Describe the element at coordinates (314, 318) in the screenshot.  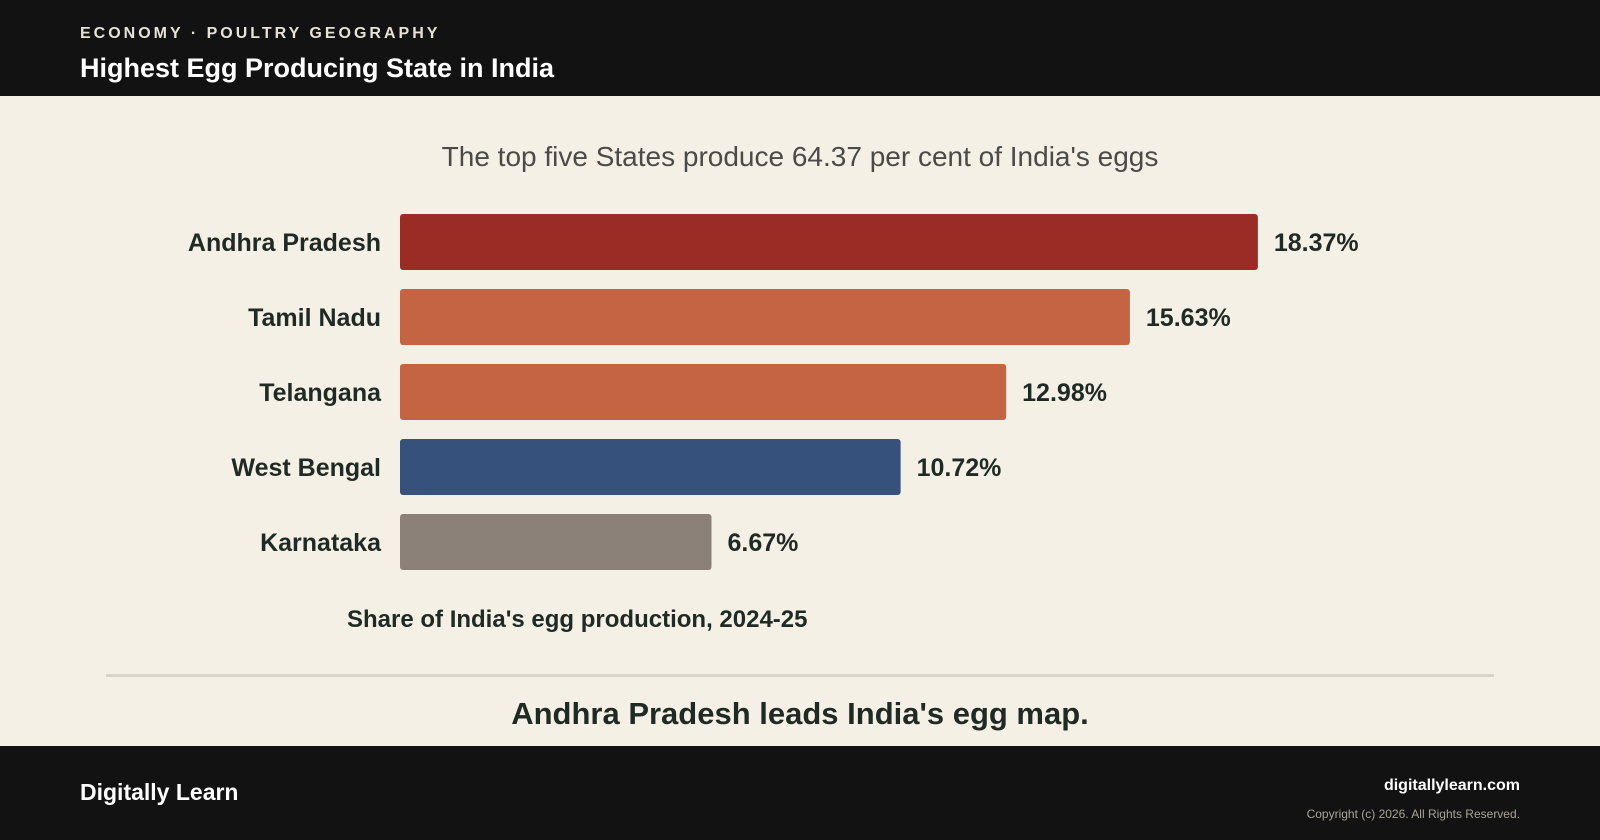
I see `category-label: Tamil Nadu` at that location.